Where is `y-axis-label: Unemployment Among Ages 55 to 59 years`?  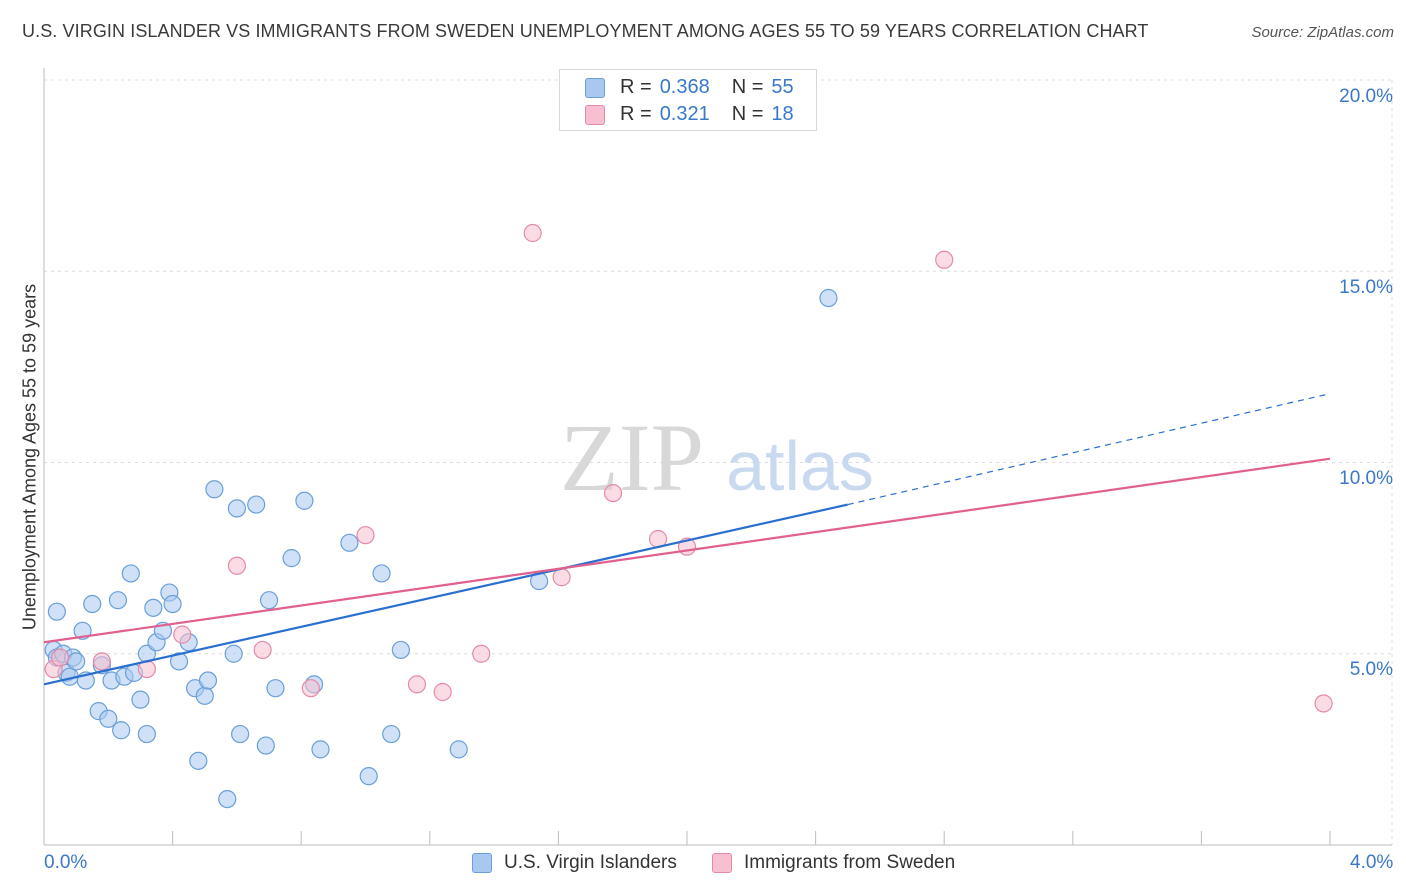 y-axis-label: Unemployment Among Ages 55 to 59 years is located at coordinates (29, 457).